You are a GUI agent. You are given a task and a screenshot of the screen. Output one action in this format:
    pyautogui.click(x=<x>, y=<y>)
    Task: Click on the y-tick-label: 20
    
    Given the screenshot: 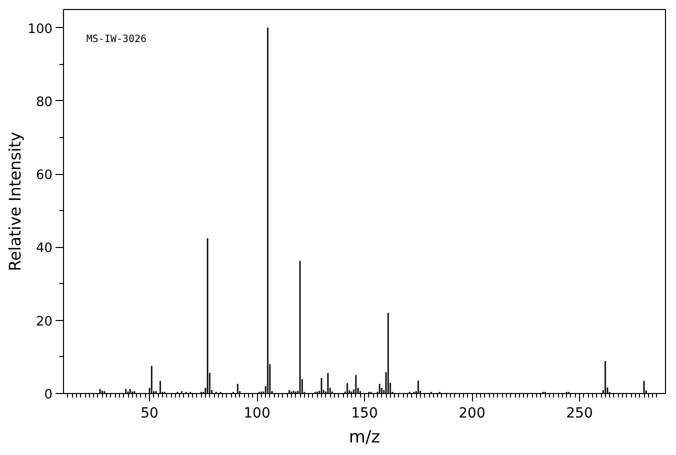 What is the action you would take?
    pyautogui.click(x=44, y=322)
    